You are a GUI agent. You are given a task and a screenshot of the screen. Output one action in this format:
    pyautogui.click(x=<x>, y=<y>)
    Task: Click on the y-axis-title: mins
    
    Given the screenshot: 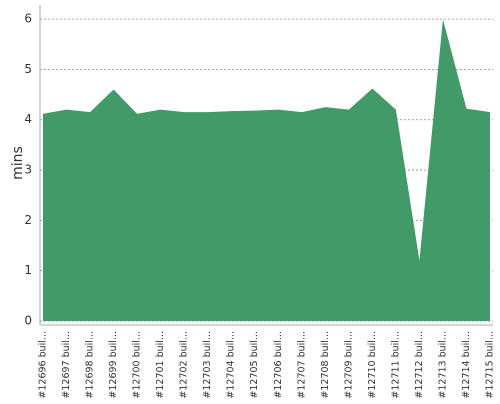 What is the action you would take?
    pyautogui.click(x=18, y=163)
    